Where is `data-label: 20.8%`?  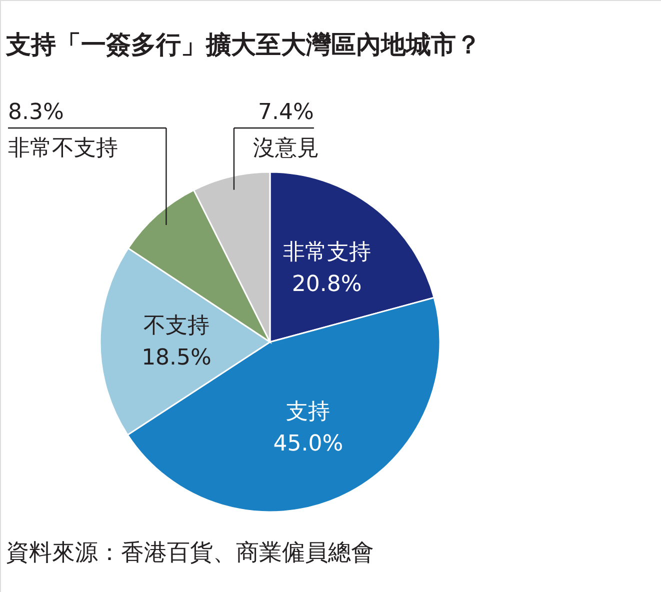
data-label: 20.8% is located at coordinates (327, 284).